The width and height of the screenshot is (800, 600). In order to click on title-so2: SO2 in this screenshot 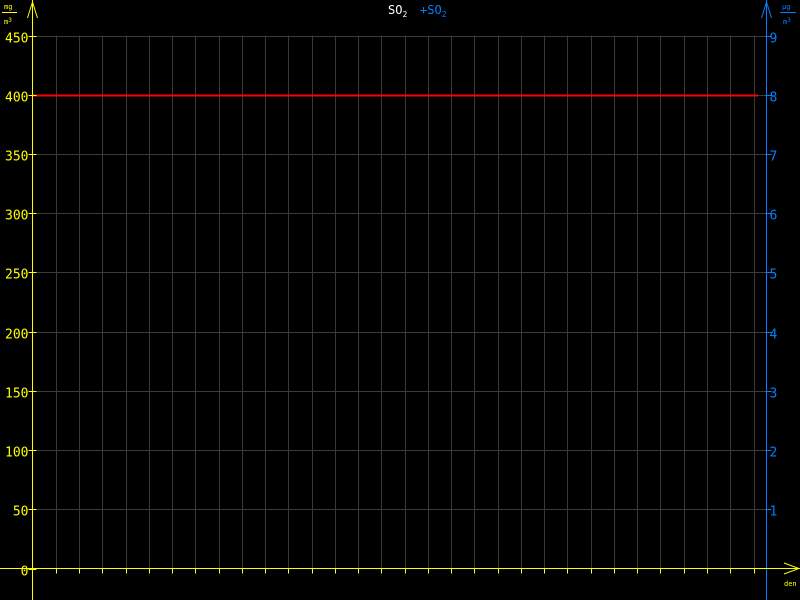, I will do `click(397, 11)`.